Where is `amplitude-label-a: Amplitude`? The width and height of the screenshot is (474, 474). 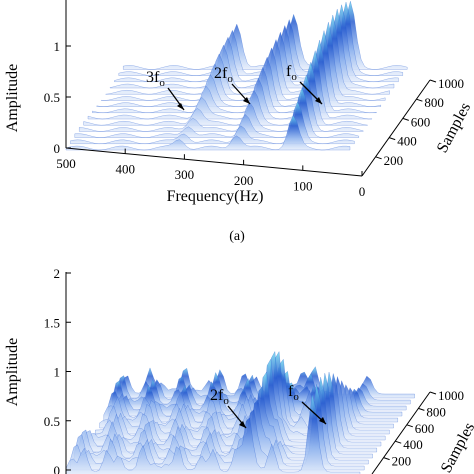 amplitude-label-a: Amplitude is located at coordinates (12, 98).